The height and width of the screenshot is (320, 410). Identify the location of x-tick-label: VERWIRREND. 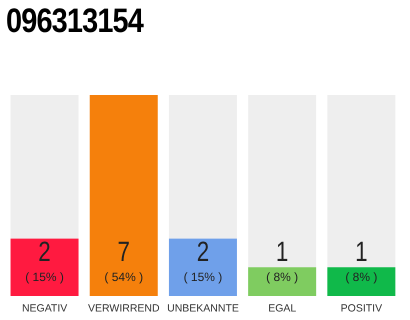
(124, 308).